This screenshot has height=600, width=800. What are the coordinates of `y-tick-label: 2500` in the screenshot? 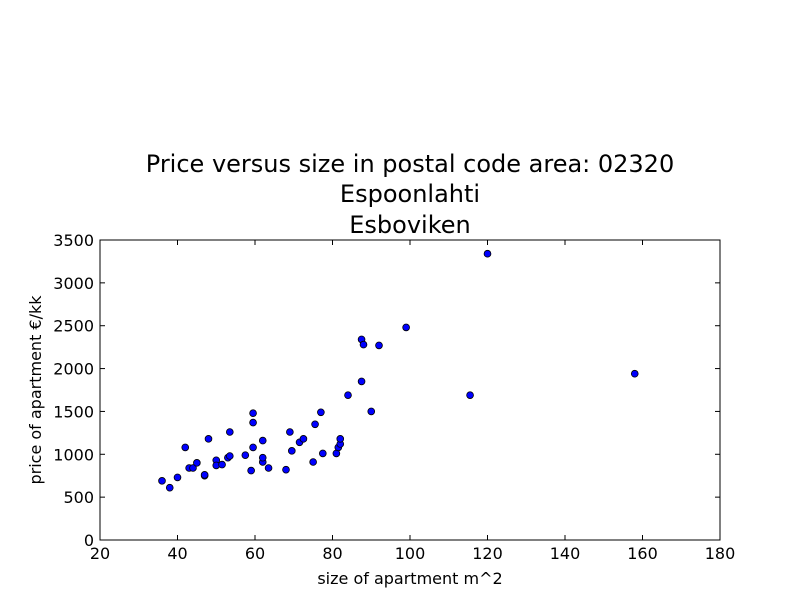 It's located at (73, 326).